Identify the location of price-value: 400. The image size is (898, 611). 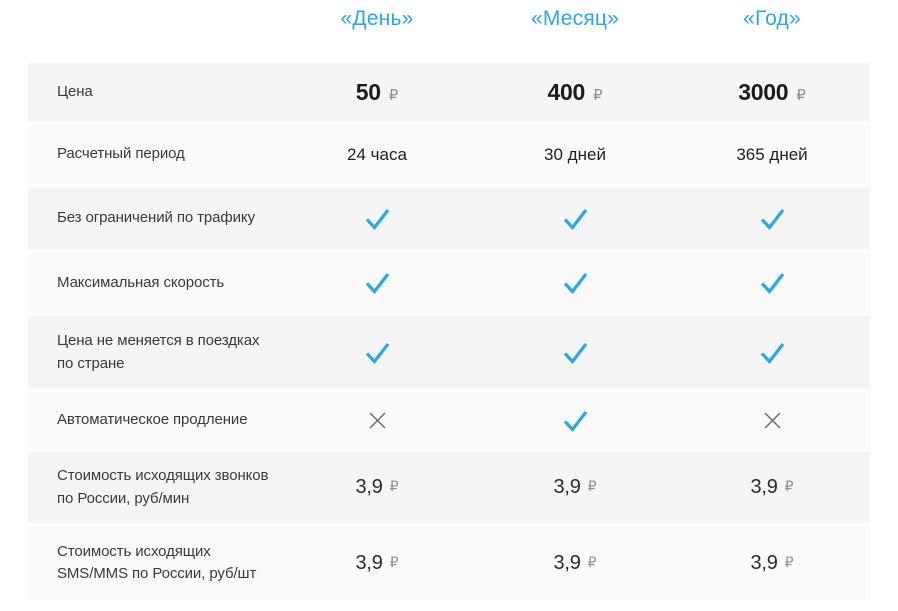
(566, 92).